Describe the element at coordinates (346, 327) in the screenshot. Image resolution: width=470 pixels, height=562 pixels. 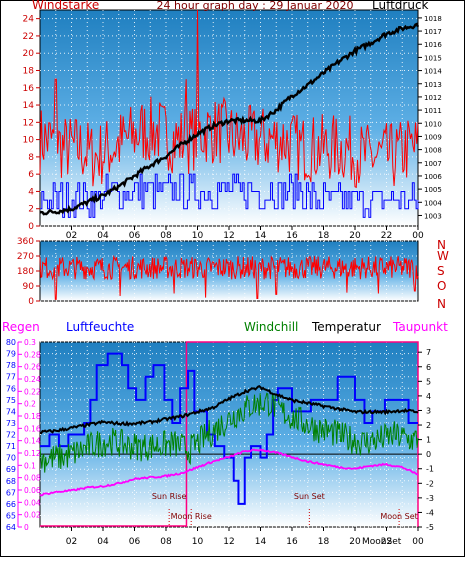
I see `temperatur-label: Temperatur` at that location.